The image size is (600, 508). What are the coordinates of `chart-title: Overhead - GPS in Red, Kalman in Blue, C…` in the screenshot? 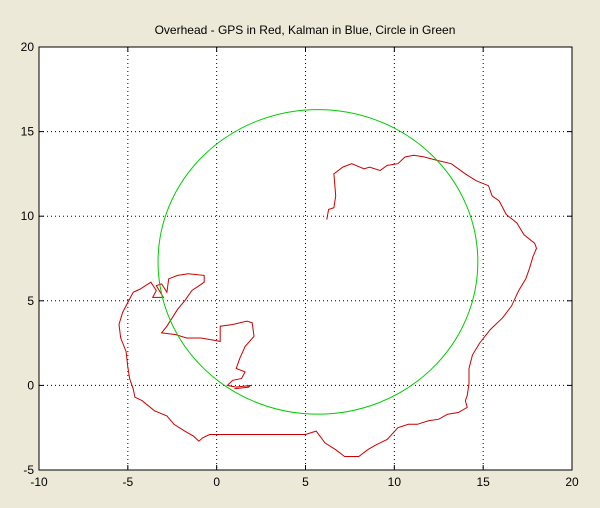 It's located at (305, 30).